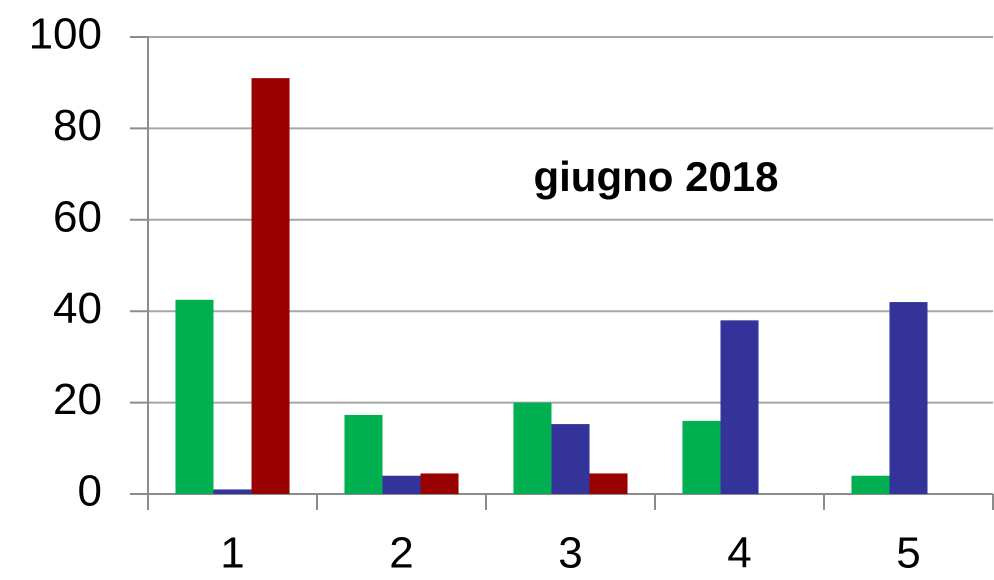 The image size is (994, 580). What do you see at coordinates (65, 34) in the screenshot?
I see `y-tick-label: 100` at bounding box center [65, 34].